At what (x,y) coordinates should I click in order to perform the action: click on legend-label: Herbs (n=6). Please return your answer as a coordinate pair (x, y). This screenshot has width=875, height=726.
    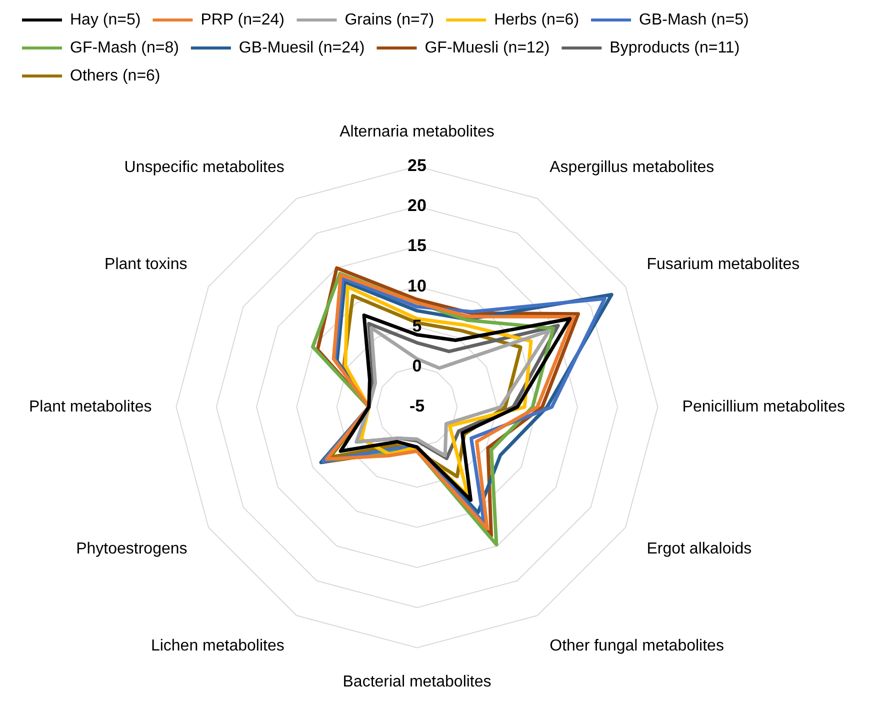
    Looking at the image, I should click on (537, 19).